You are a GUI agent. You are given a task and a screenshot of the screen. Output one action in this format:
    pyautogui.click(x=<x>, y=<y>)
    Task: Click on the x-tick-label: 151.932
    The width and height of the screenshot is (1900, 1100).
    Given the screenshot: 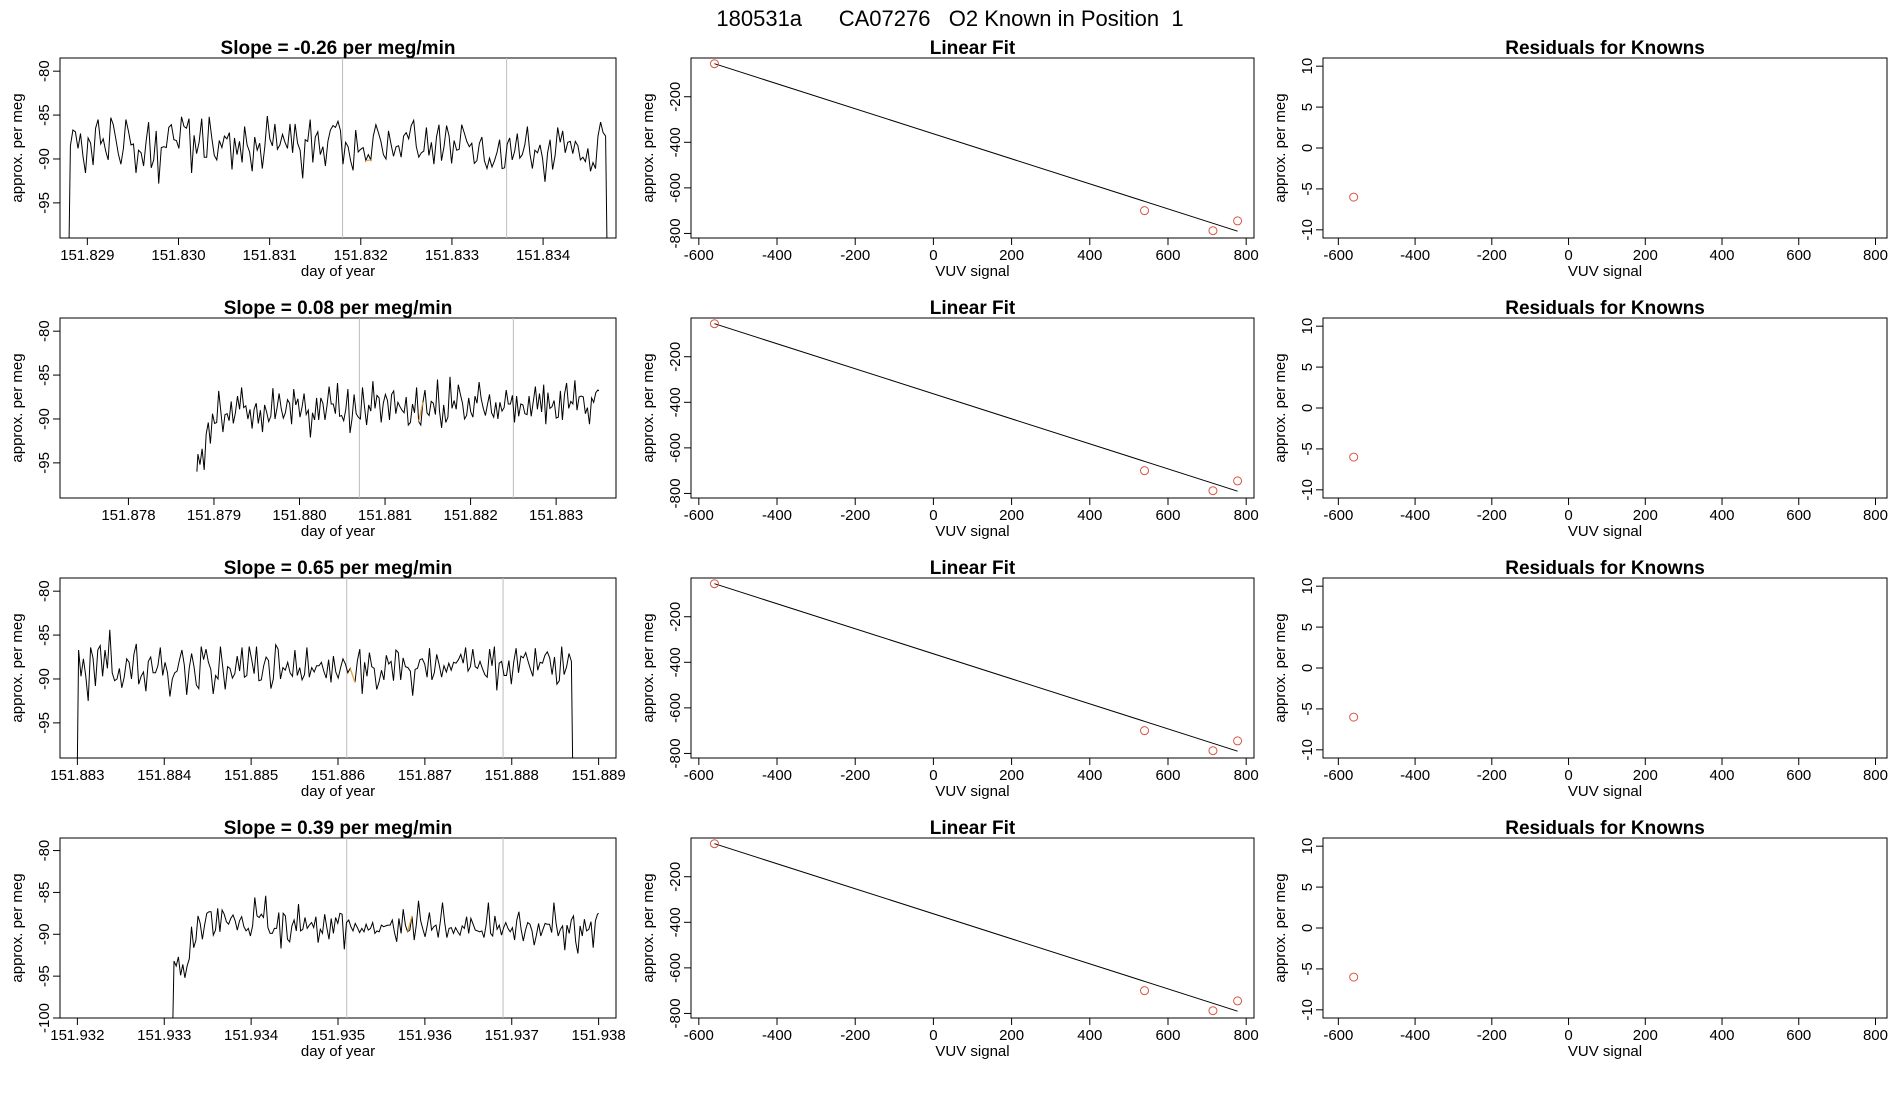 What is the action you would take?
    pyautogui.click(x=77, y=1035)
    